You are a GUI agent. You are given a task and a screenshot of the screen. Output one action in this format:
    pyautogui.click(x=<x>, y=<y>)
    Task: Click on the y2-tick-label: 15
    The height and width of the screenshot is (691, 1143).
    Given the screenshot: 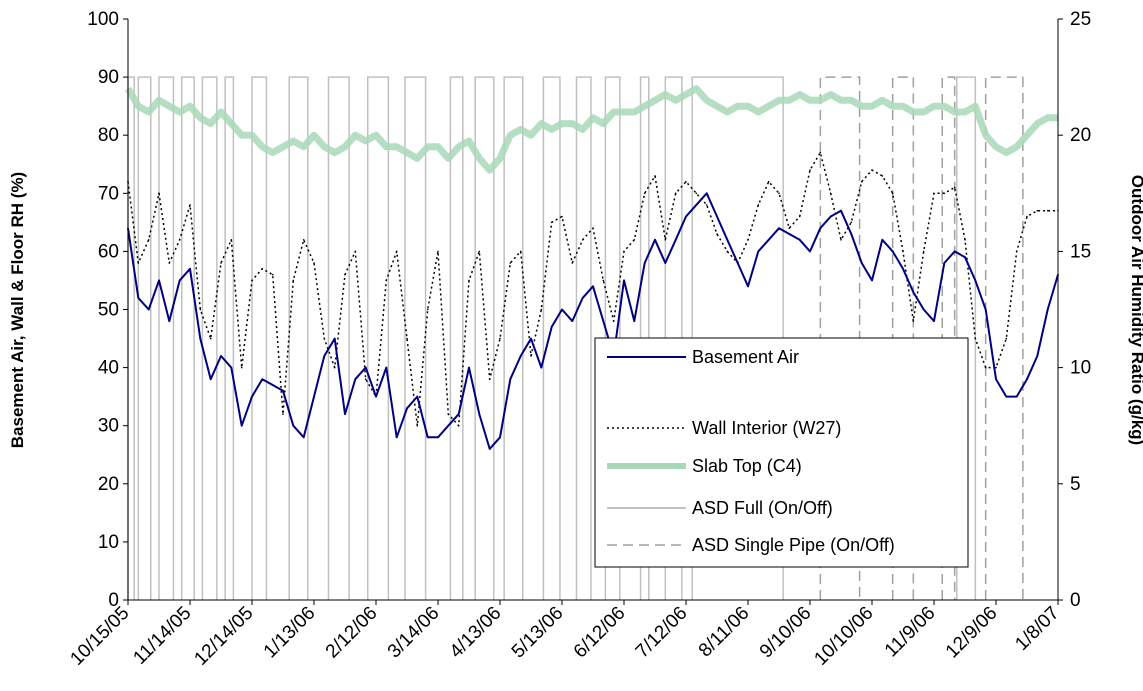 What is the action you would take?
    pyautogui.click(x=1080, y=251)
    